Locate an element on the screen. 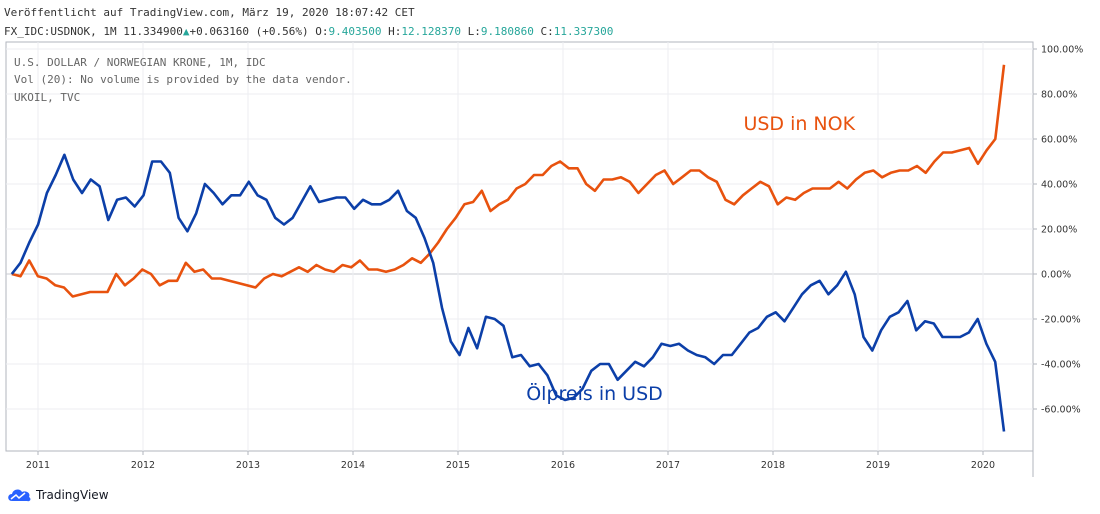  high-label: H: is located at coordinates (395, 31).